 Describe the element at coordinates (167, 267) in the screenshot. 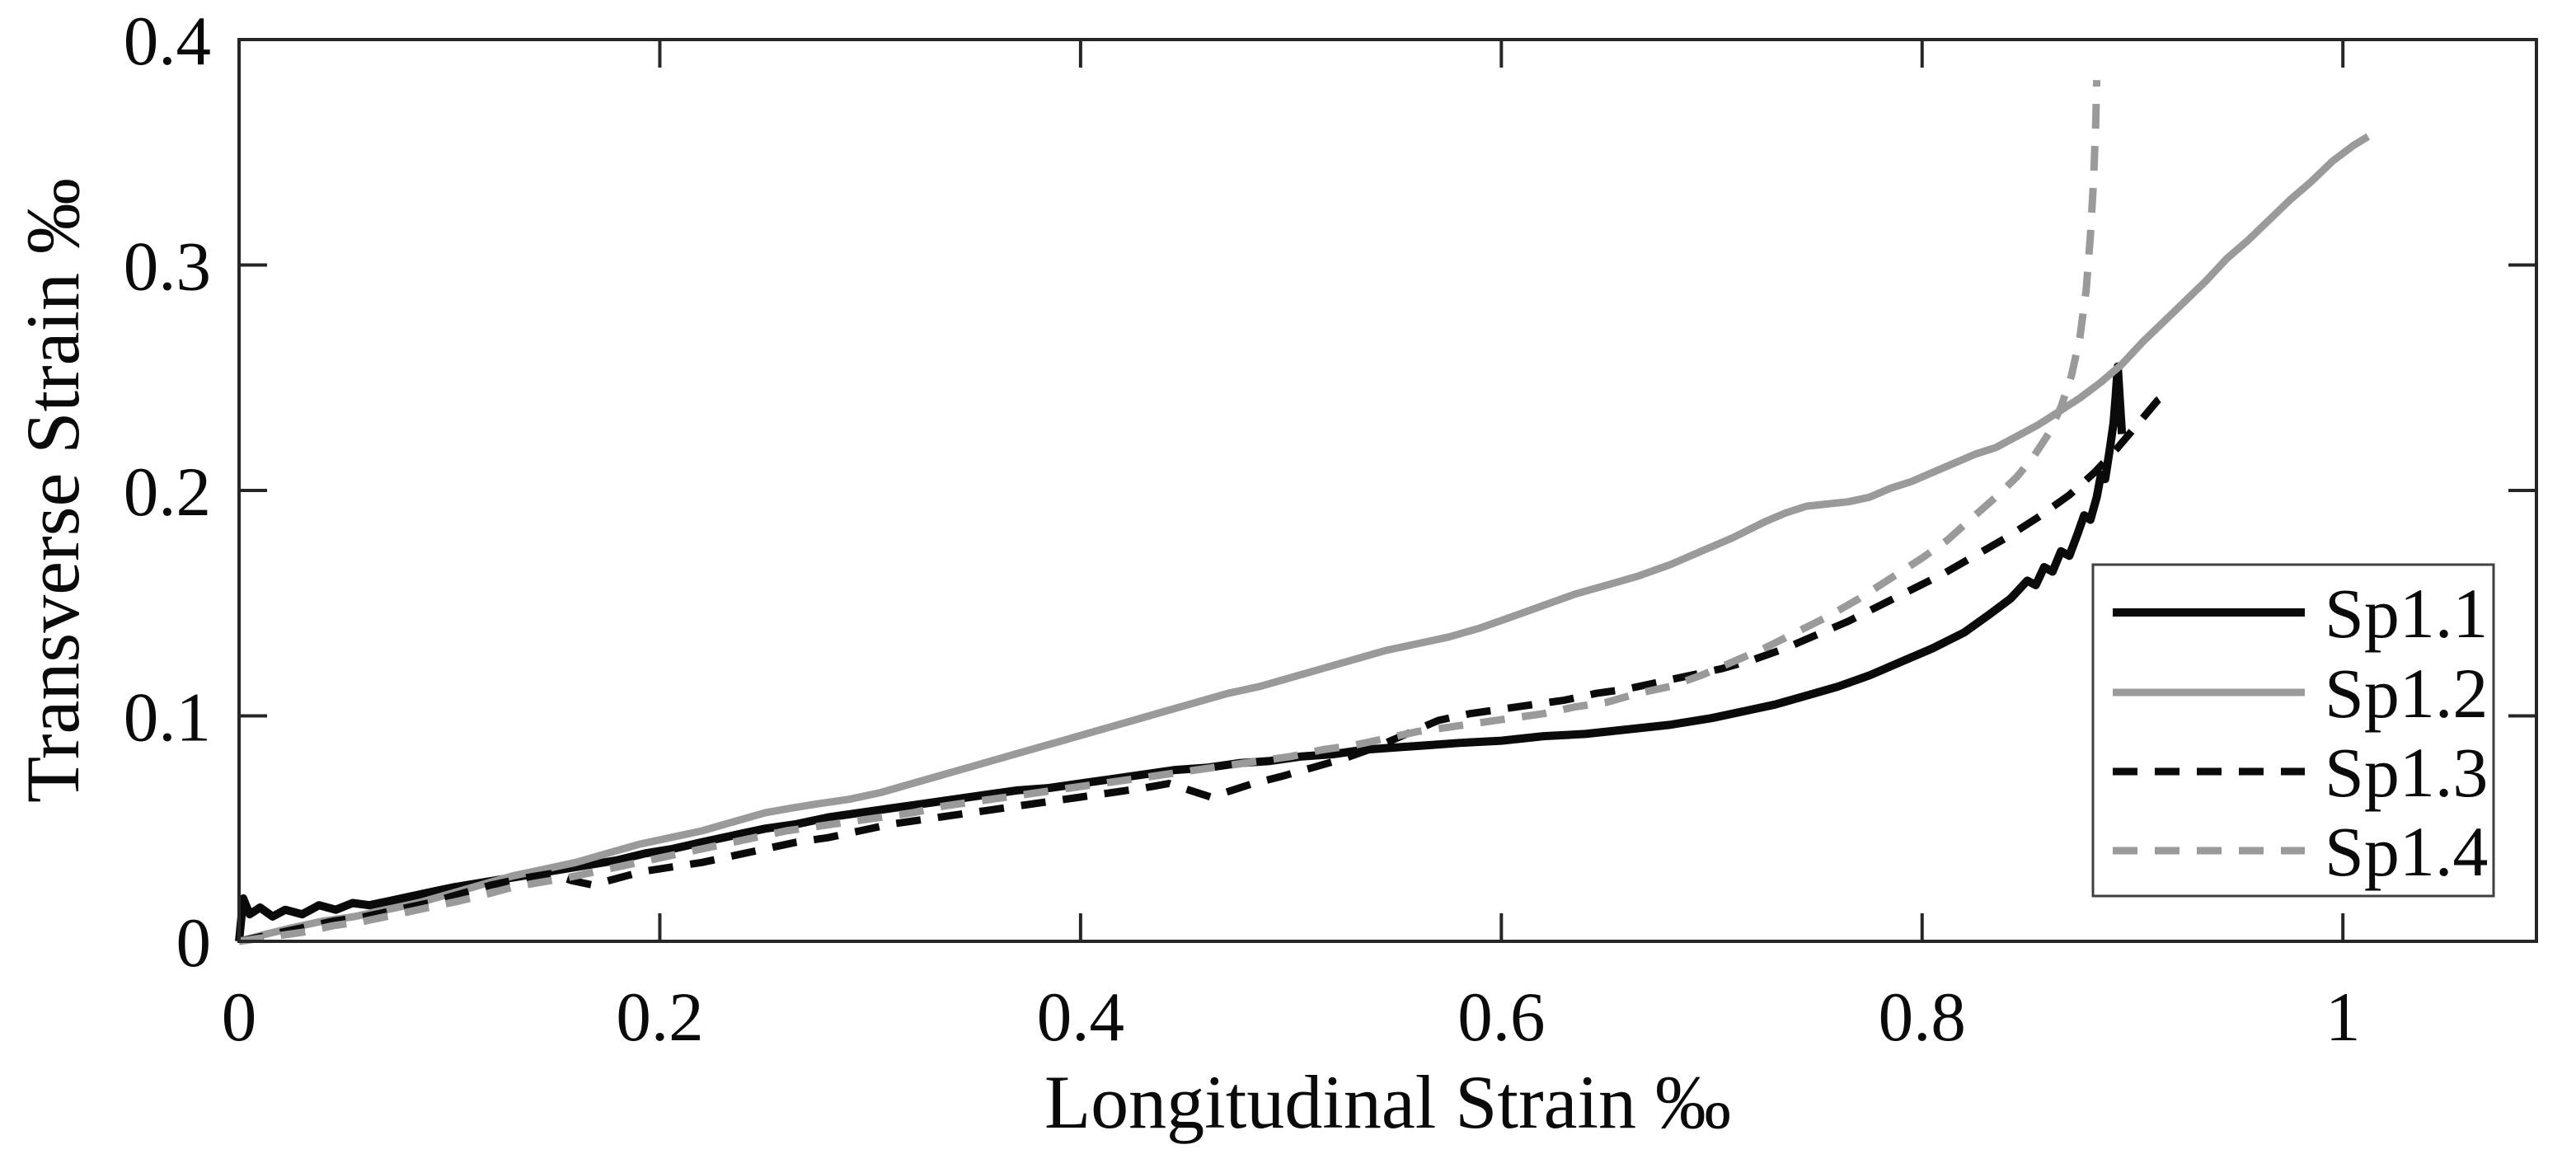

I see `y-tick-label: 0.3` at that location.